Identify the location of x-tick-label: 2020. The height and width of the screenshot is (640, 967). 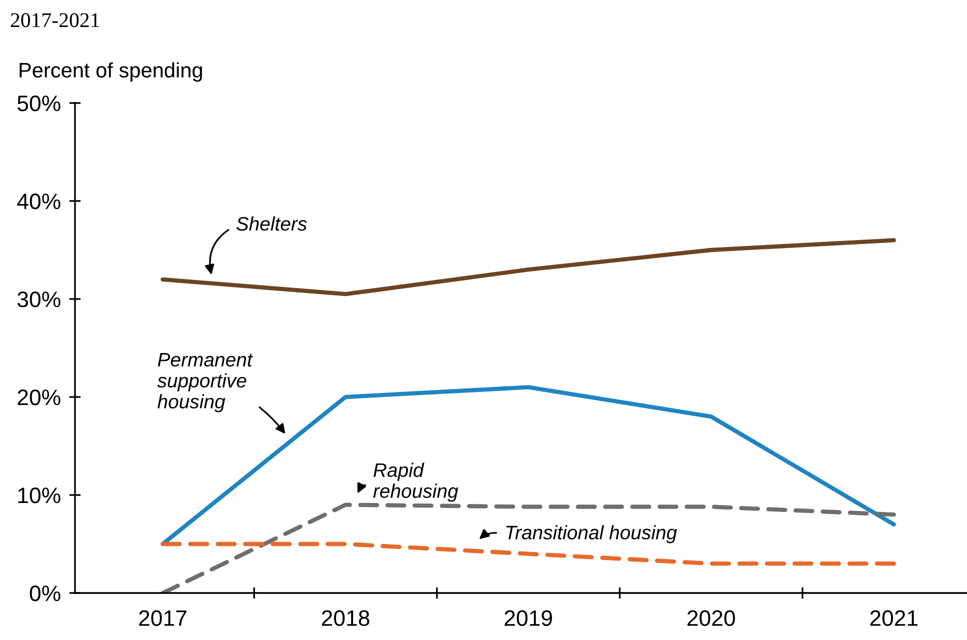
(711, 618).